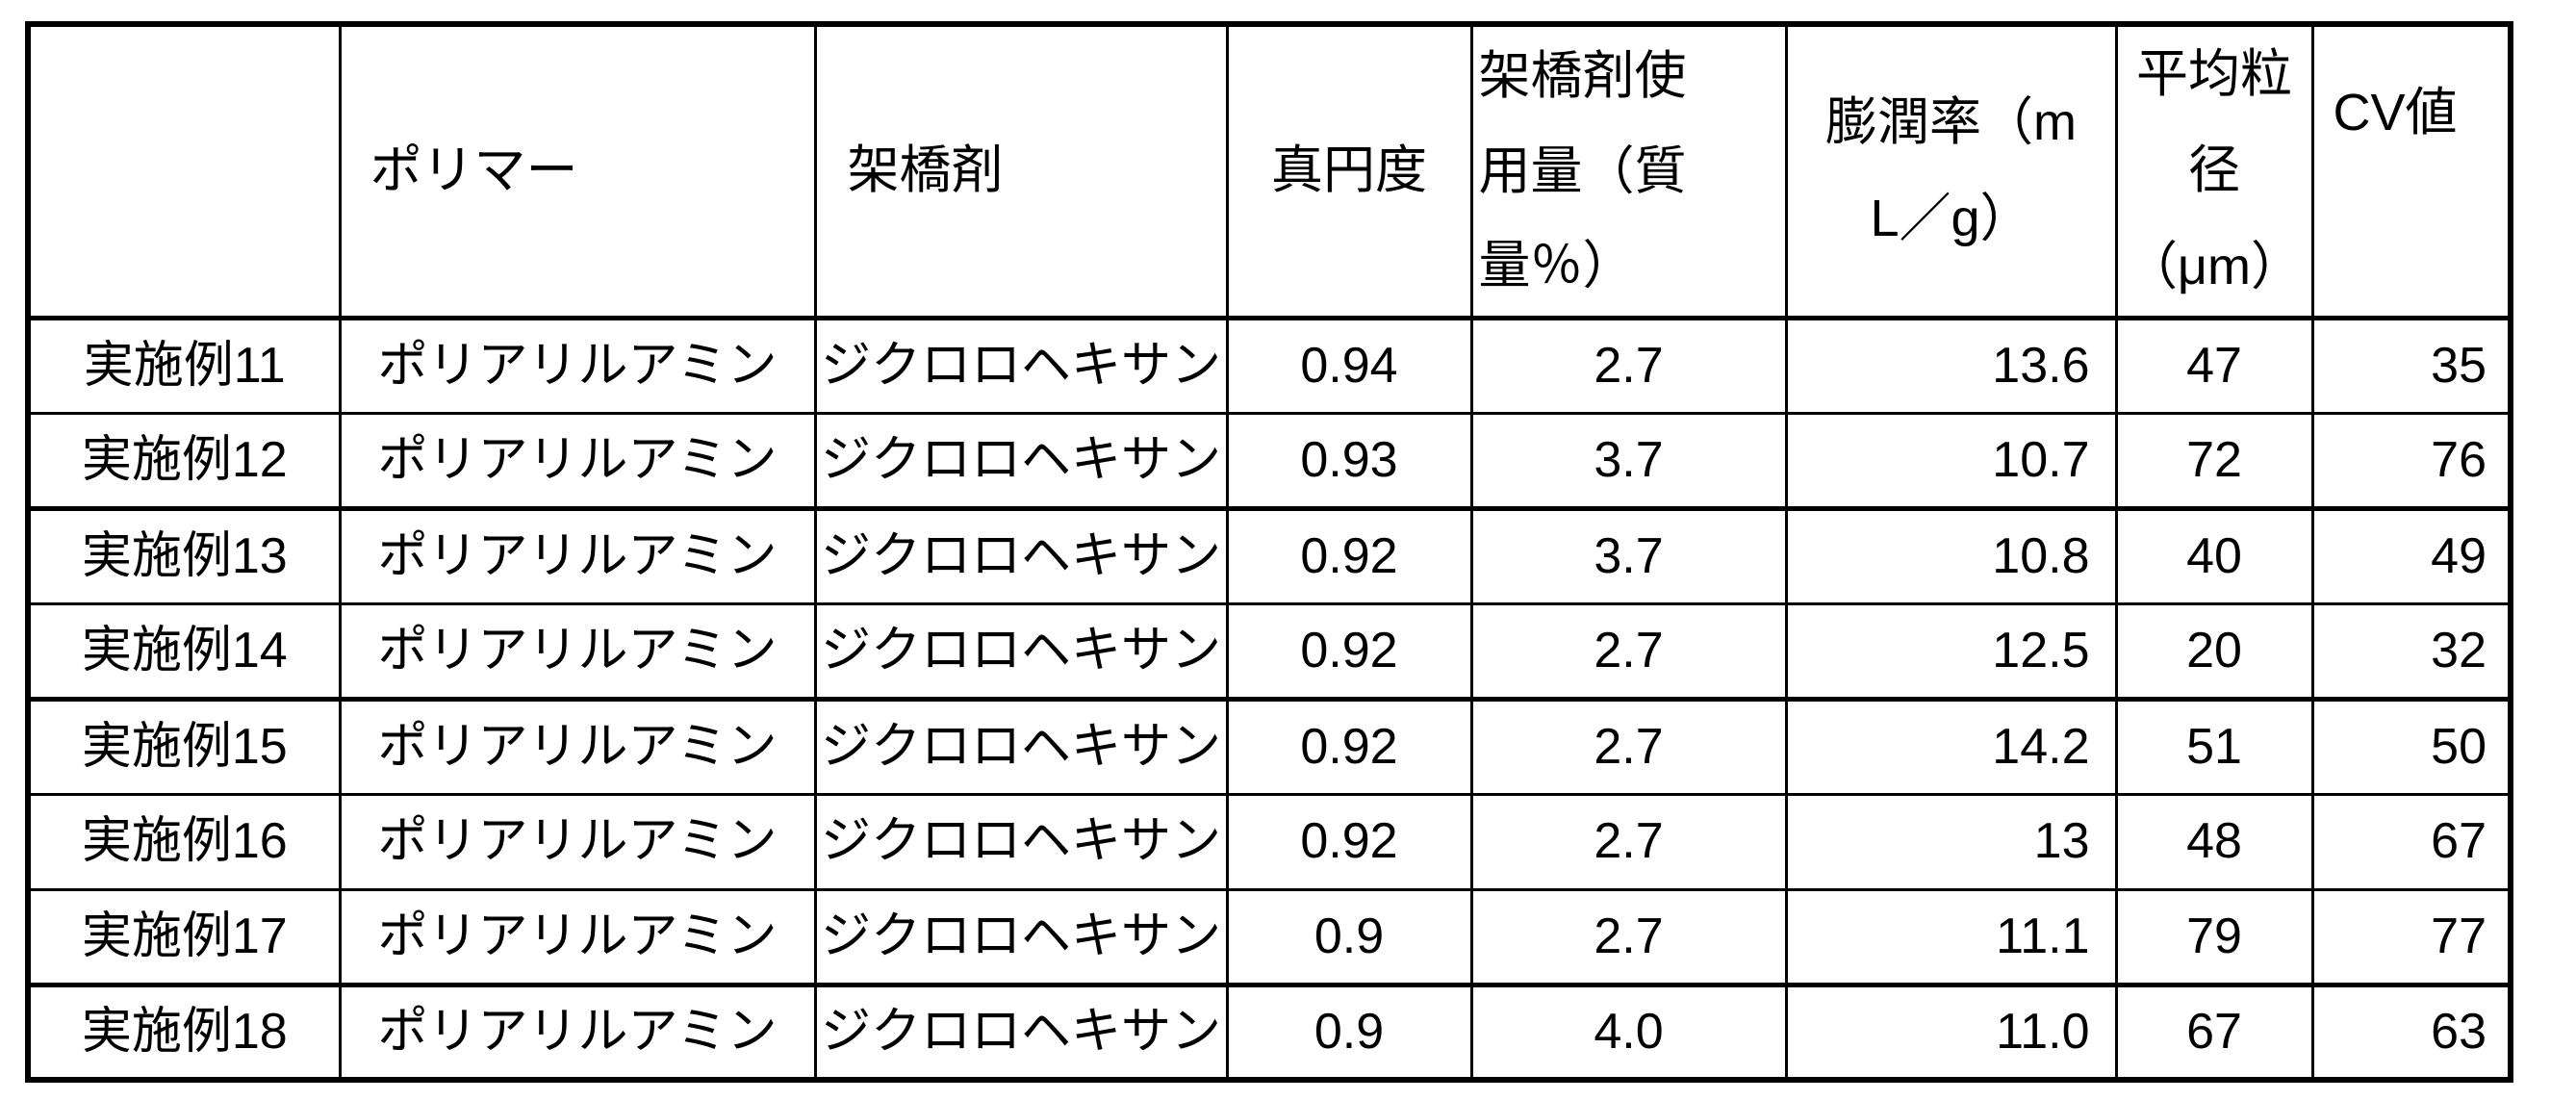  What do you see at coordinates (2411, 841) in the screenshot?
I see `cell-cv: 67` at bounding box center [2411, 841].